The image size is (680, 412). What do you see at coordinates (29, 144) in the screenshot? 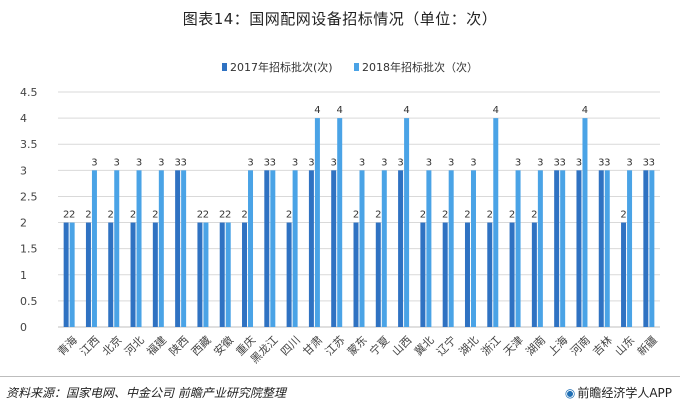
I see `y-tick-label: 3.5` at bounding box center [29, 144].